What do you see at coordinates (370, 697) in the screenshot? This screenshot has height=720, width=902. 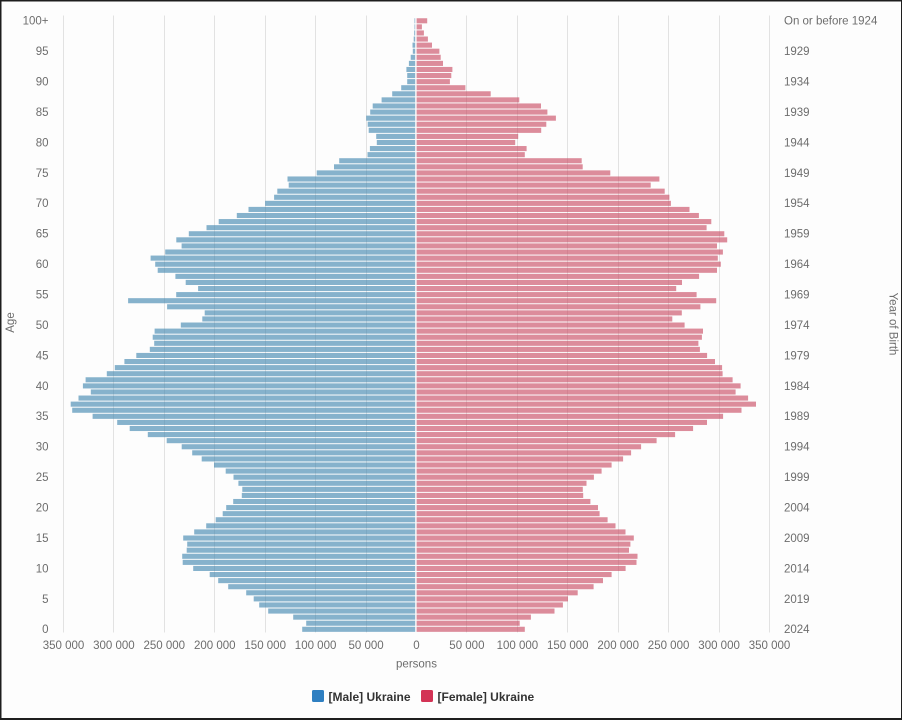 I see `svg-text: [Male] Ukraine` at bounding box center [370, 697].